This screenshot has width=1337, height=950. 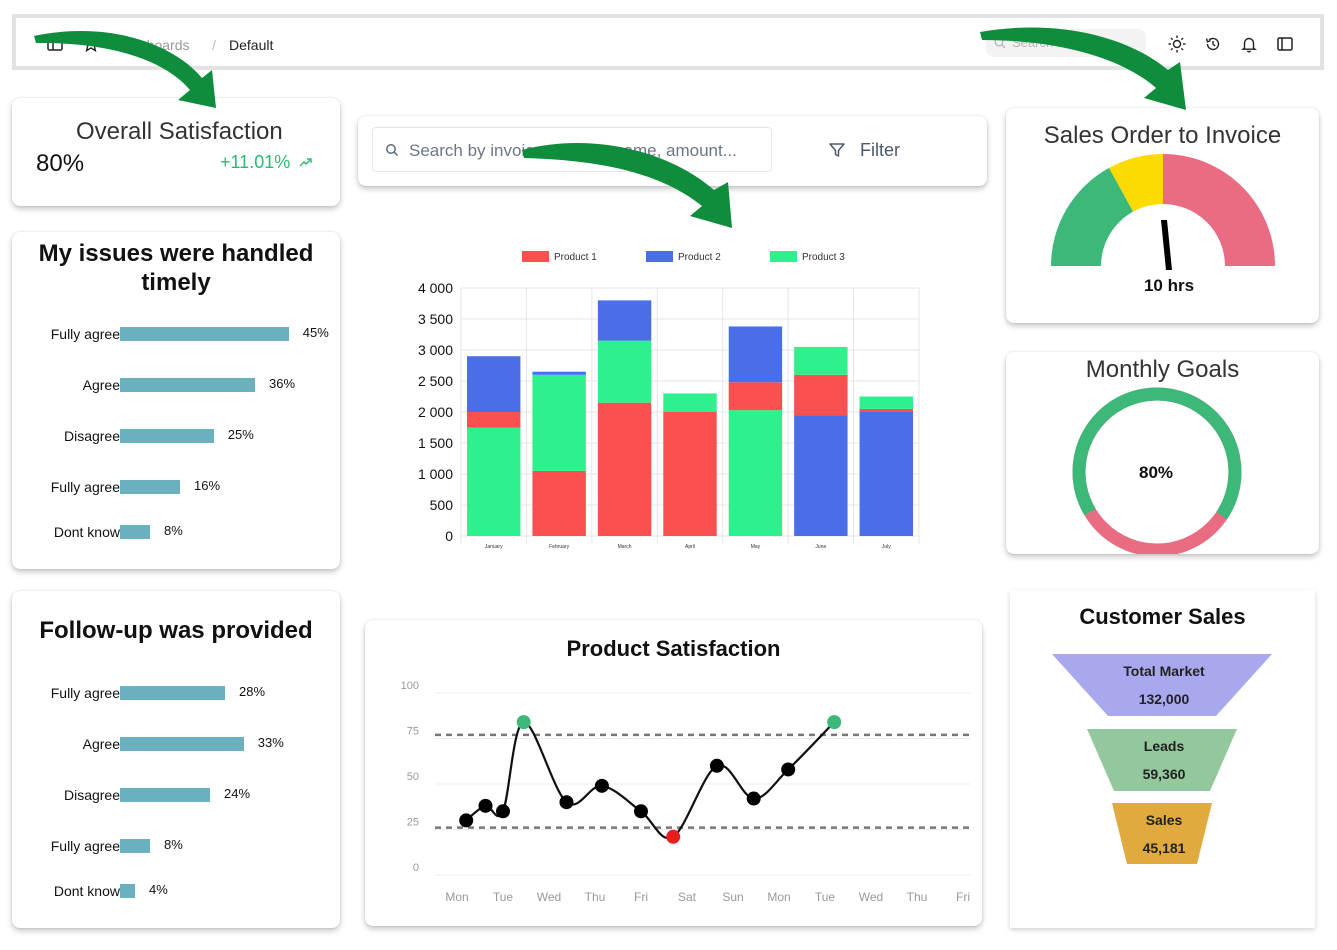 I want to click on followup-title: Follow-up was provided, so click(x=176, y=630).